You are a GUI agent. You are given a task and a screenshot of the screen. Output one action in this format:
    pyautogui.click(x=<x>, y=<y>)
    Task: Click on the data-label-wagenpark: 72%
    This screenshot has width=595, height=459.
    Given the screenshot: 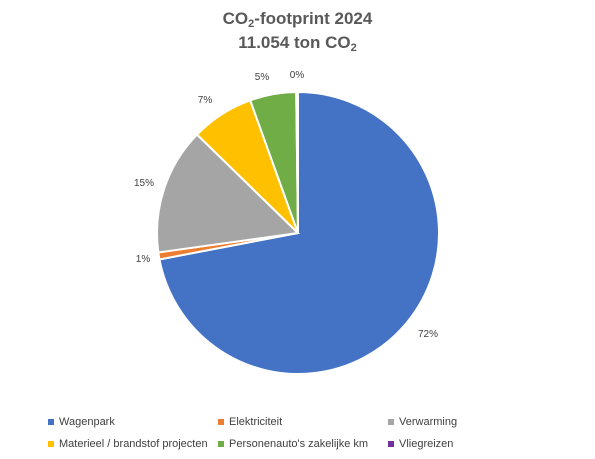 What is the action you would take?
    pyautogui.click(x=428, y=334)
    